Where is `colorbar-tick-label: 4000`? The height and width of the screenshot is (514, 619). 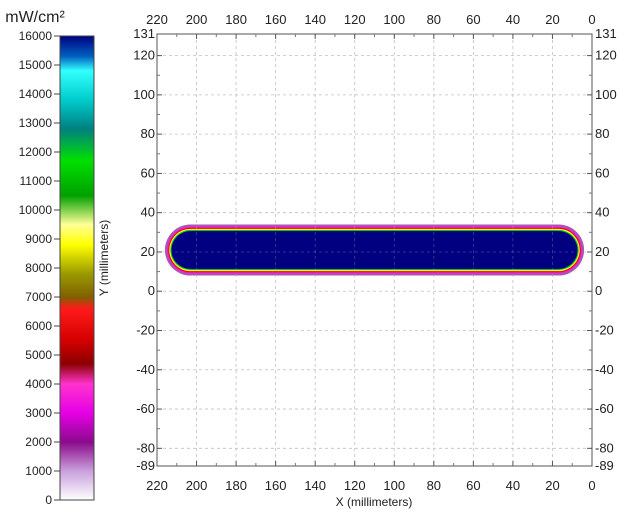
colorbar-tick-label: 4000 is located at coordinates (38, 384).